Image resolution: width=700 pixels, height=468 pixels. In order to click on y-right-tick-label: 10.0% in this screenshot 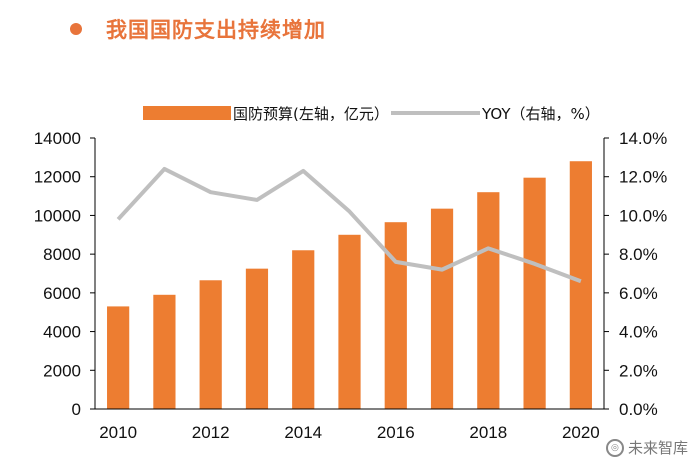, I will do `click(643, 215)`.